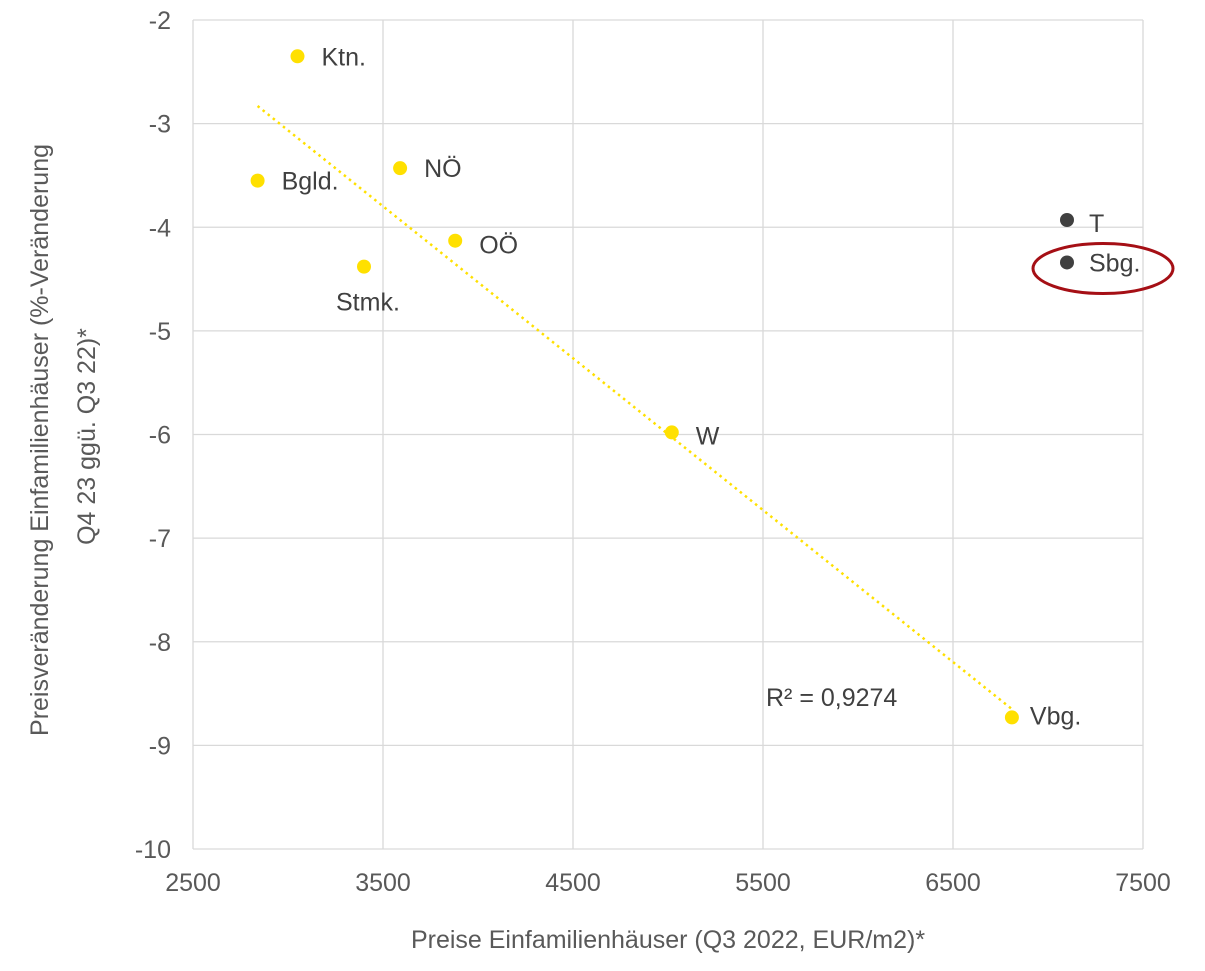 This screenshot has height=971, width=1205. What do you see at coordinates (310, 182) in the screenshot?
I see `point-label: Bgld.` at bounding box center [310, 182].